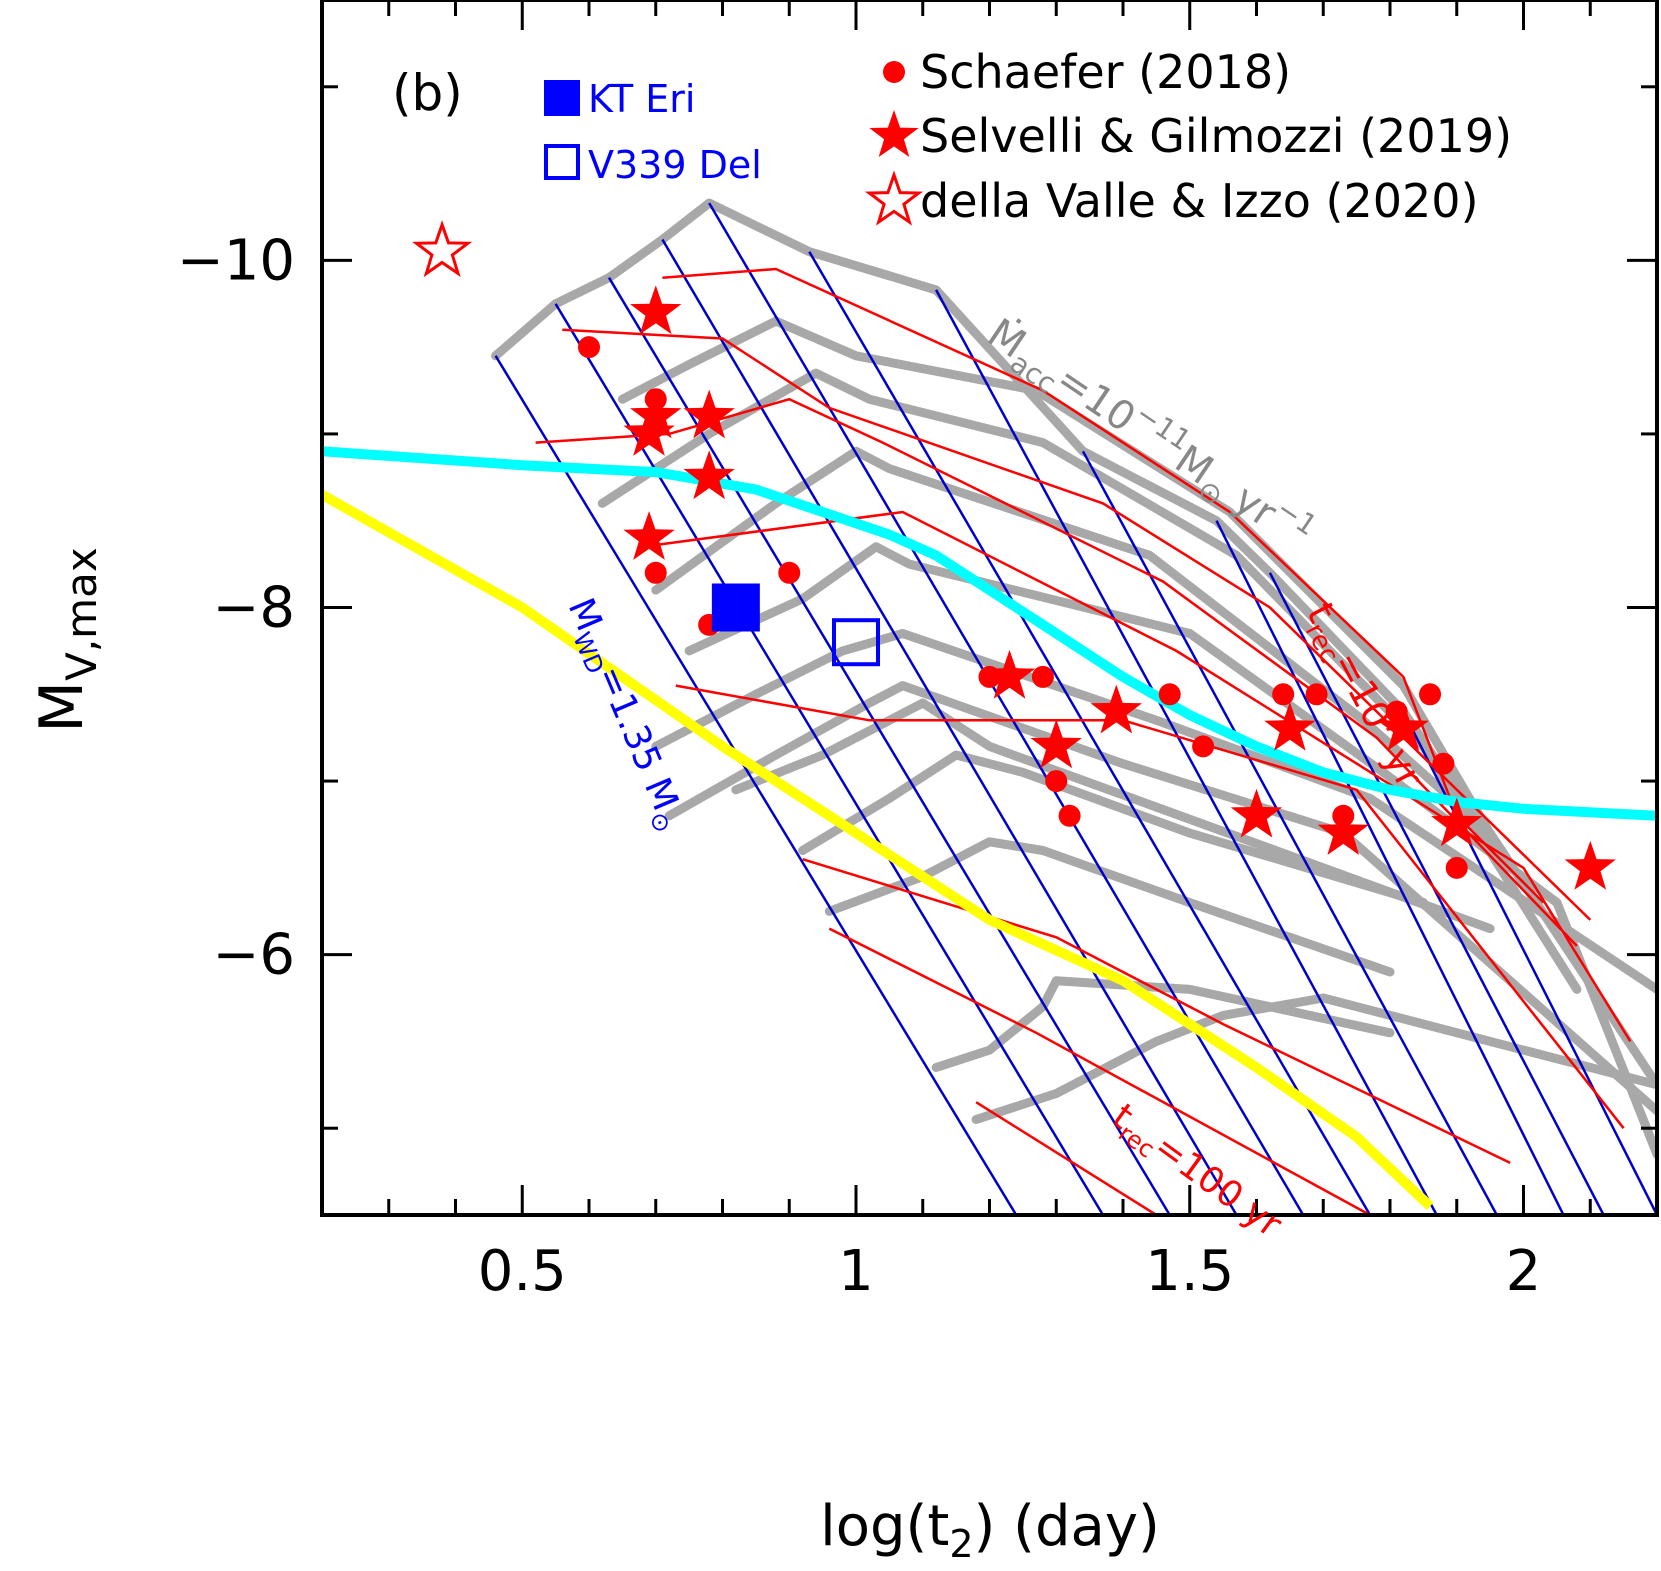 The image size is (1661, 1571). Describe the element at coordinates (589, 347) in the screenshot. I see `marker-schaefer-2018--0` at that location.